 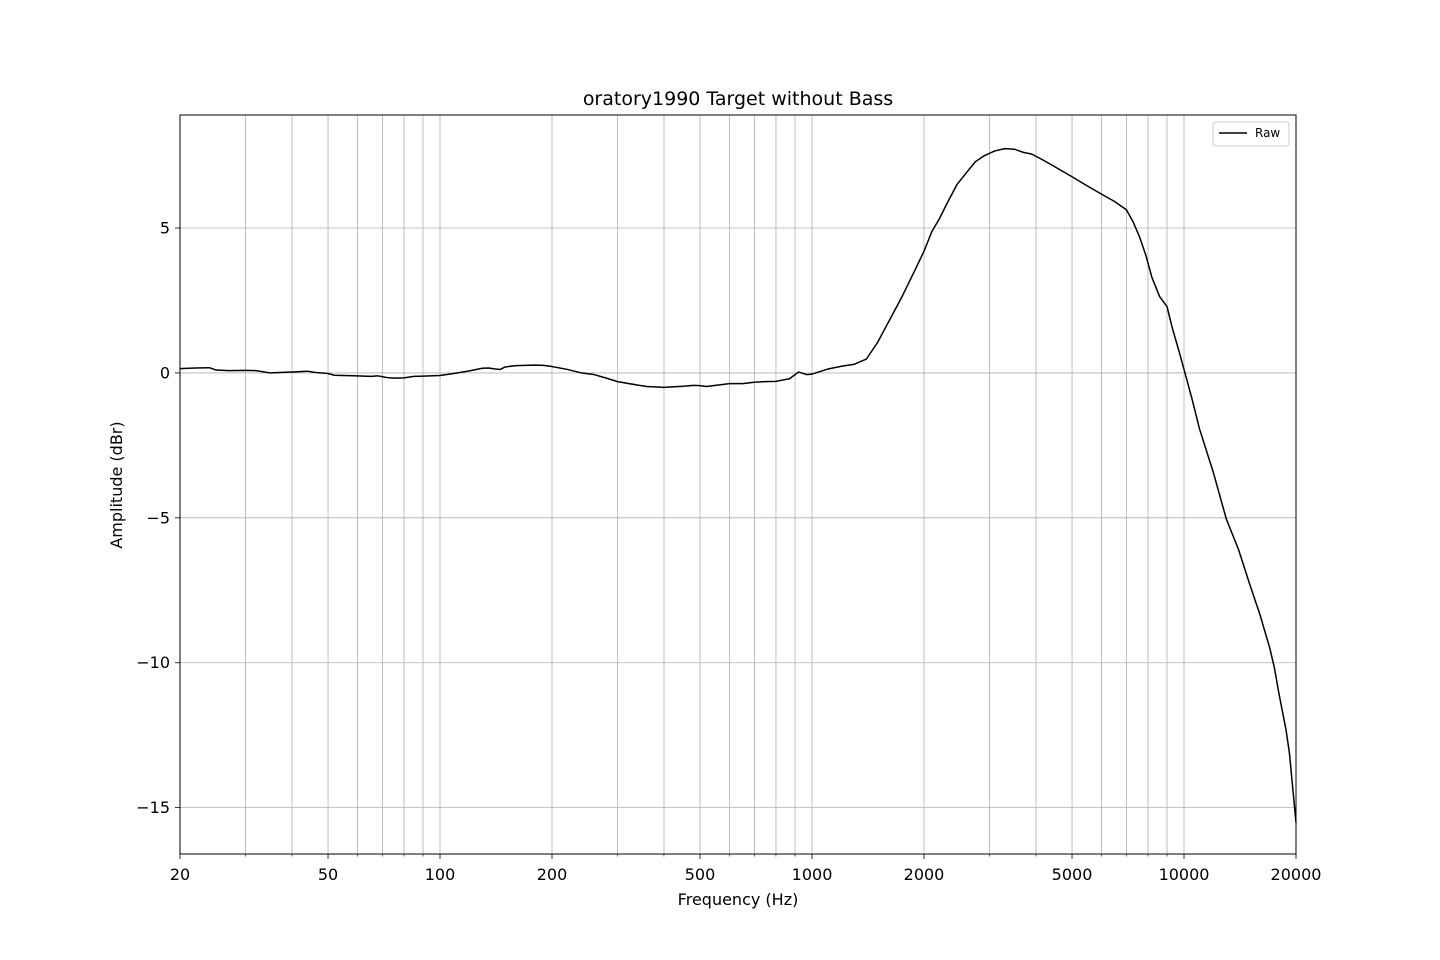 What do you see at coordinates (153, 662) in the screenshot?
I see `y-tick-label: −10` at bounding box center [153, 662].